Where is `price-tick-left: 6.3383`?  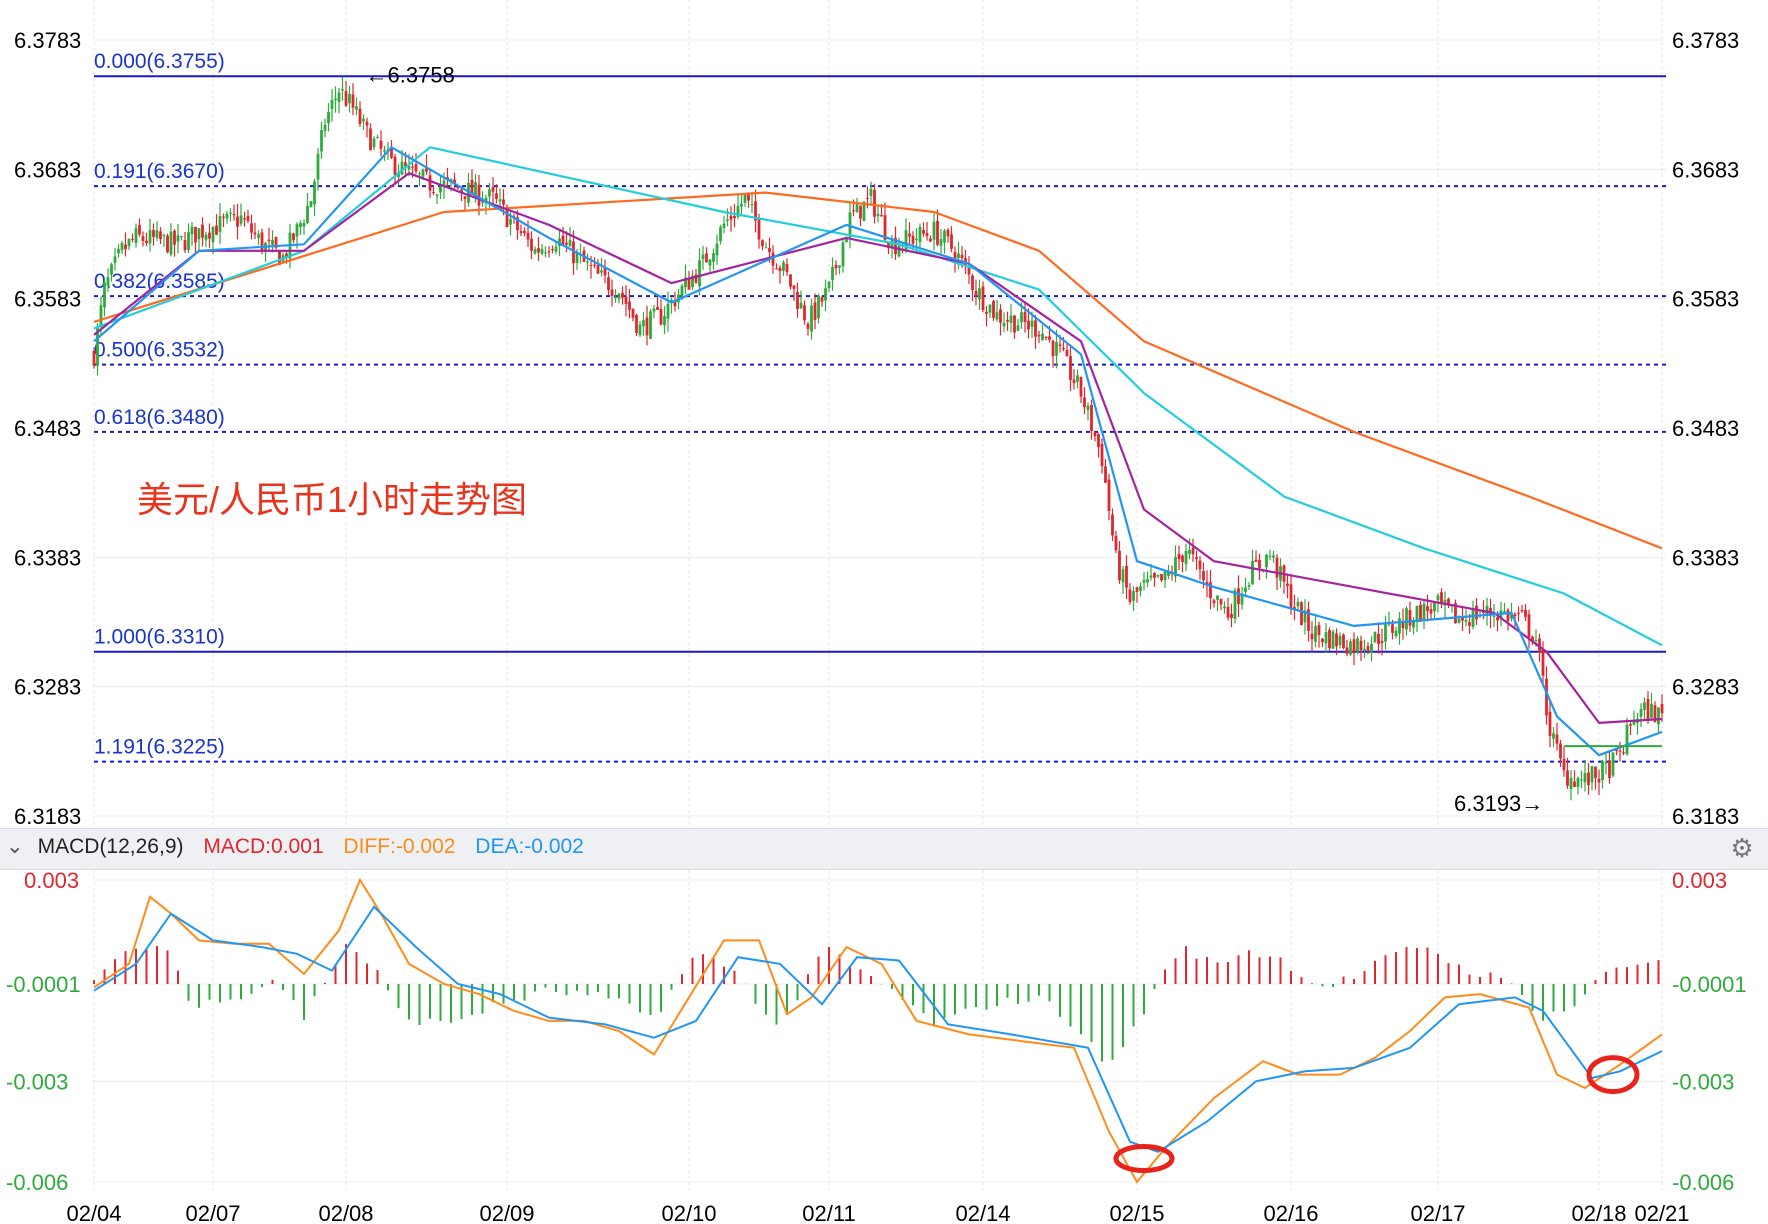 price-tick-left: 6.3383 is located at coordinates (47, 557).